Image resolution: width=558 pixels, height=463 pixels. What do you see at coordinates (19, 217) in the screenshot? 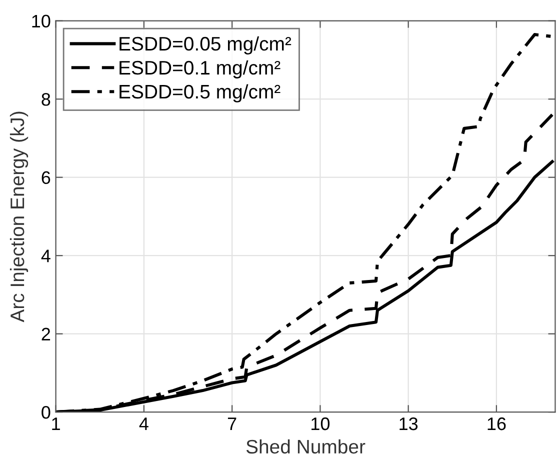
I see `y-axis-title: Arc Injection Energy (kJ)` at bounding box center [19, 217].